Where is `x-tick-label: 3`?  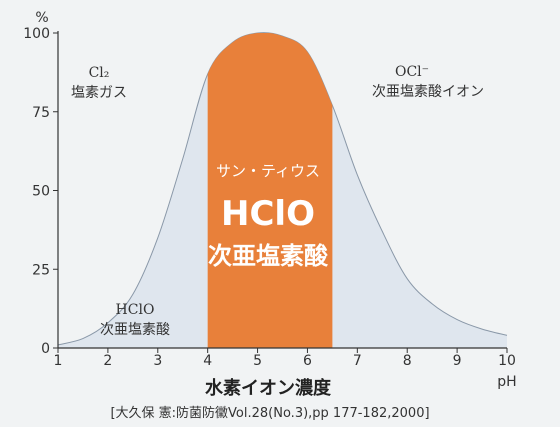 x-tick-label: 3 is located at coordinates (157, 361).